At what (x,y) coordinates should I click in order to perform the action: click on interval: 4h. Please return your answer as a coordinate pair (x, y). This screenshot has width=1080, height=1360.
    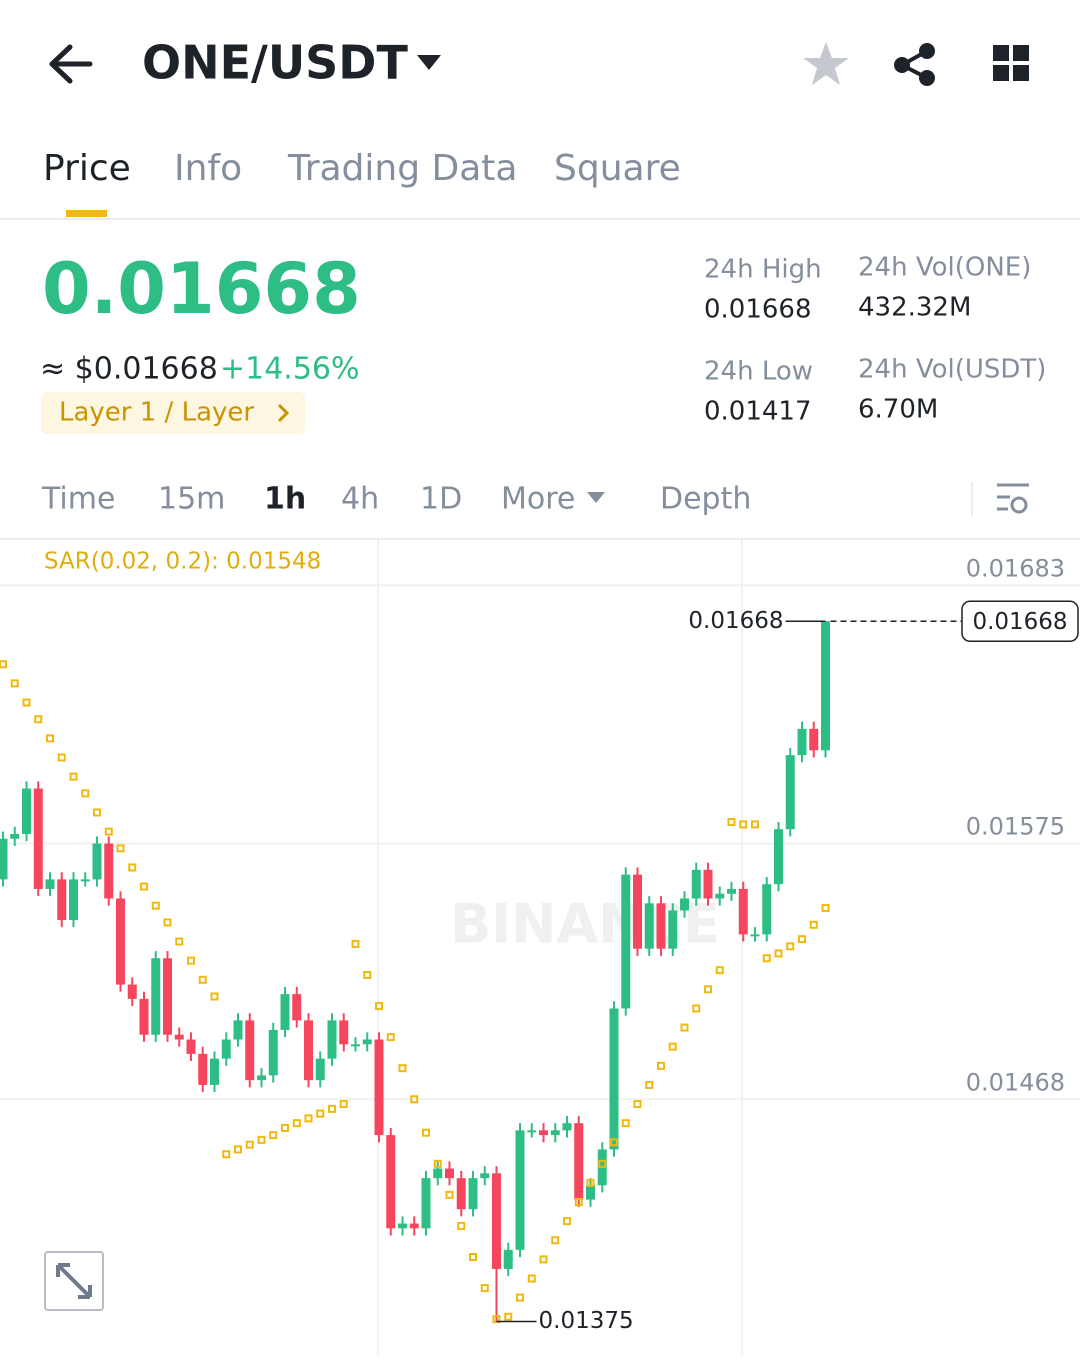
    Looking at the image, I should click on (360, 499).